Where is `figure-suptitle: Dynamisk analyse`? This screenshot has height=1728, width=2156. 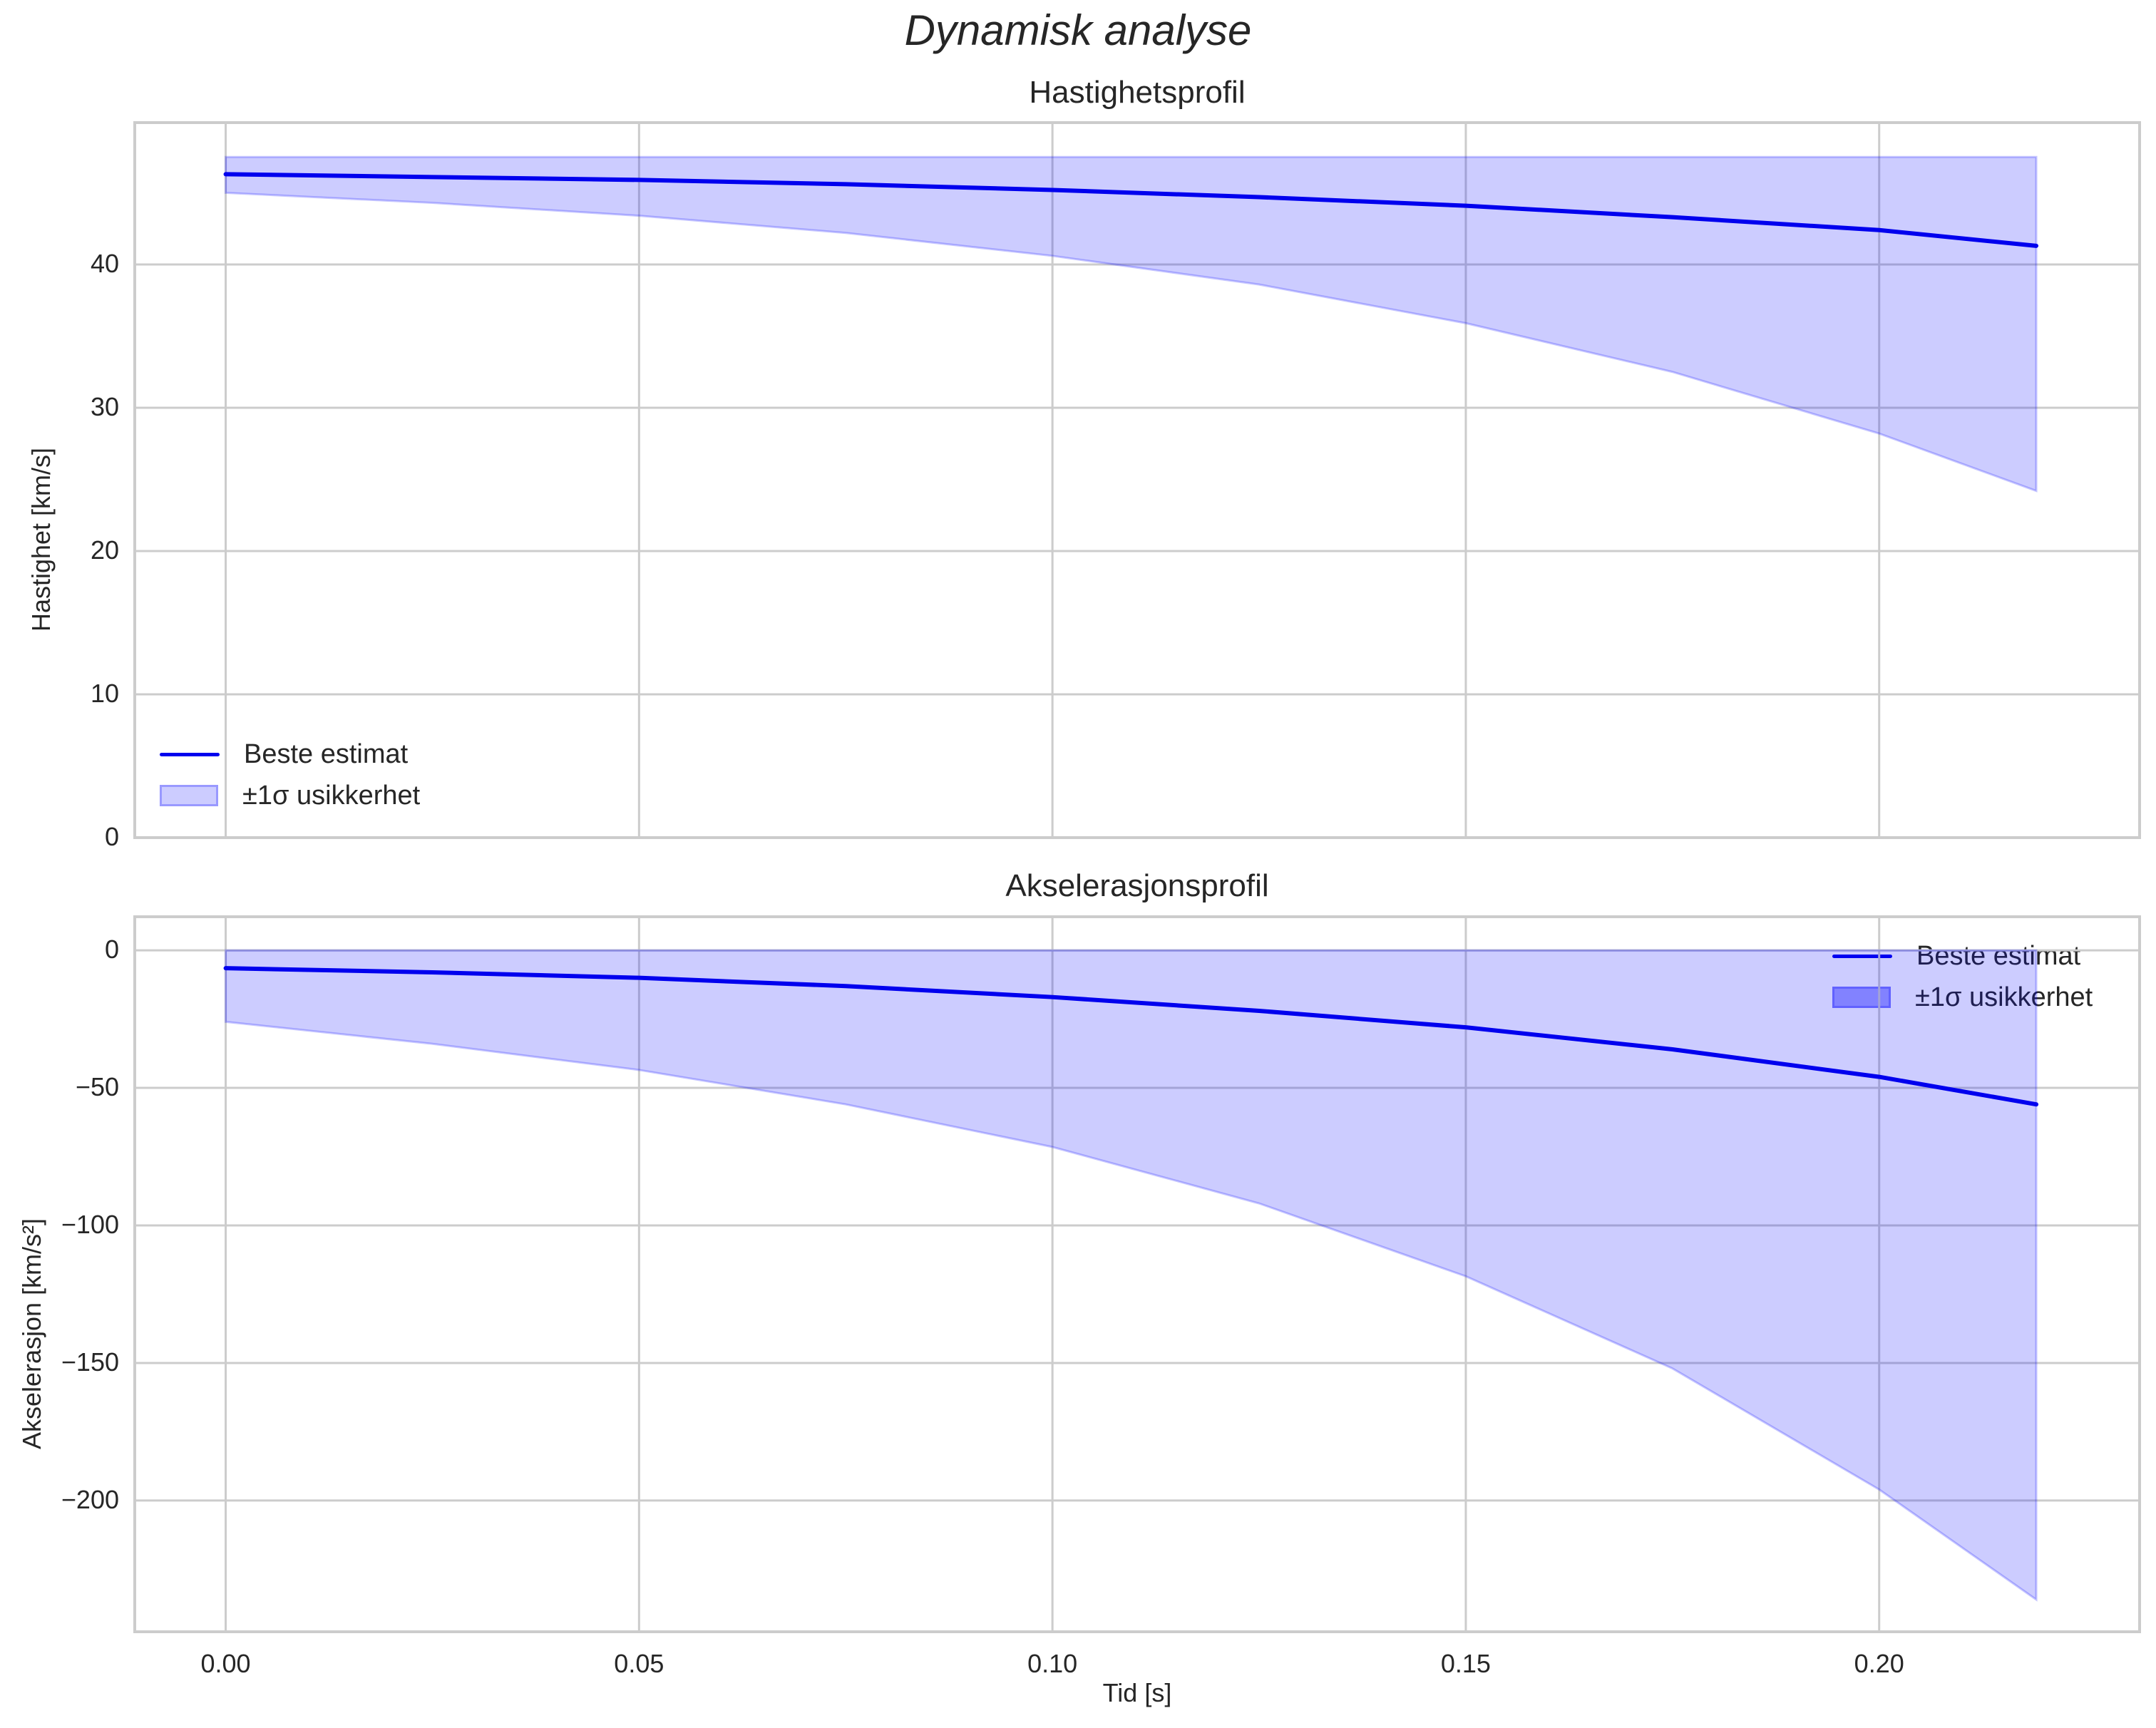
figure-suptitle: Dynamisk analyse is located at coordinates (1078, 30).